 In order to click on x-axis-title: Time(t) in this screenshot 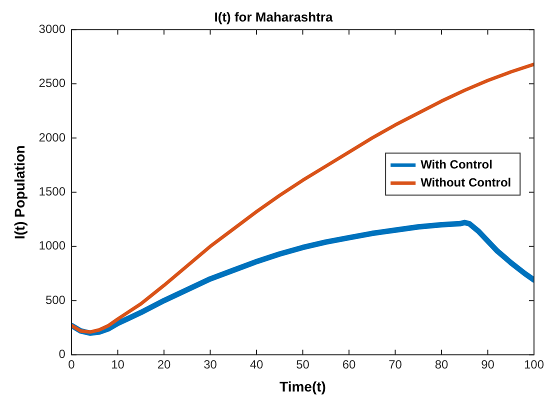, I will do `click(303, 386)`.